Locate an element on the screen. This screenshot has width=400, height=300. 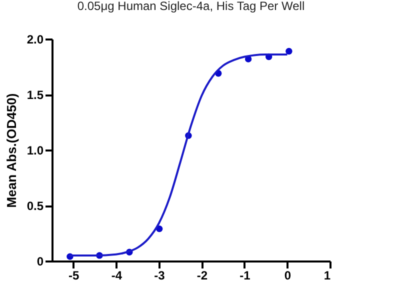
x-tick-label: 0 is located at coordinates (288, 275).